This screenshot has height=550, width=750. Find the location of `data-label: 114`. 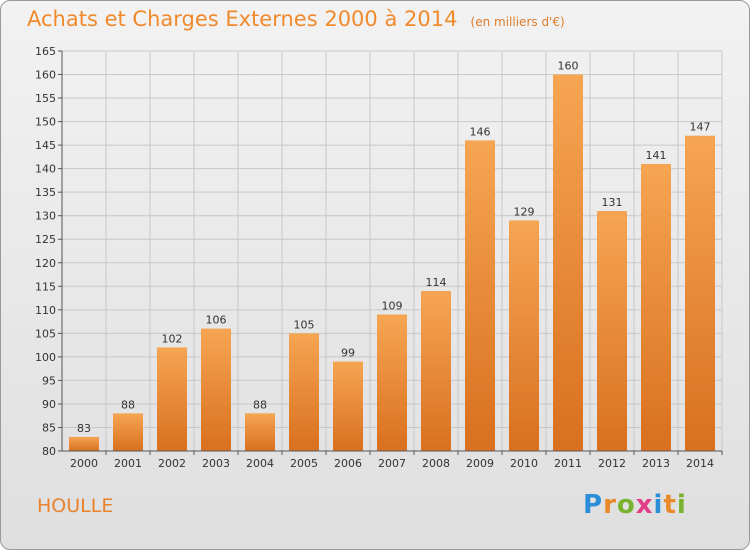

data-label: 114 is located at coordinates (436, 282).